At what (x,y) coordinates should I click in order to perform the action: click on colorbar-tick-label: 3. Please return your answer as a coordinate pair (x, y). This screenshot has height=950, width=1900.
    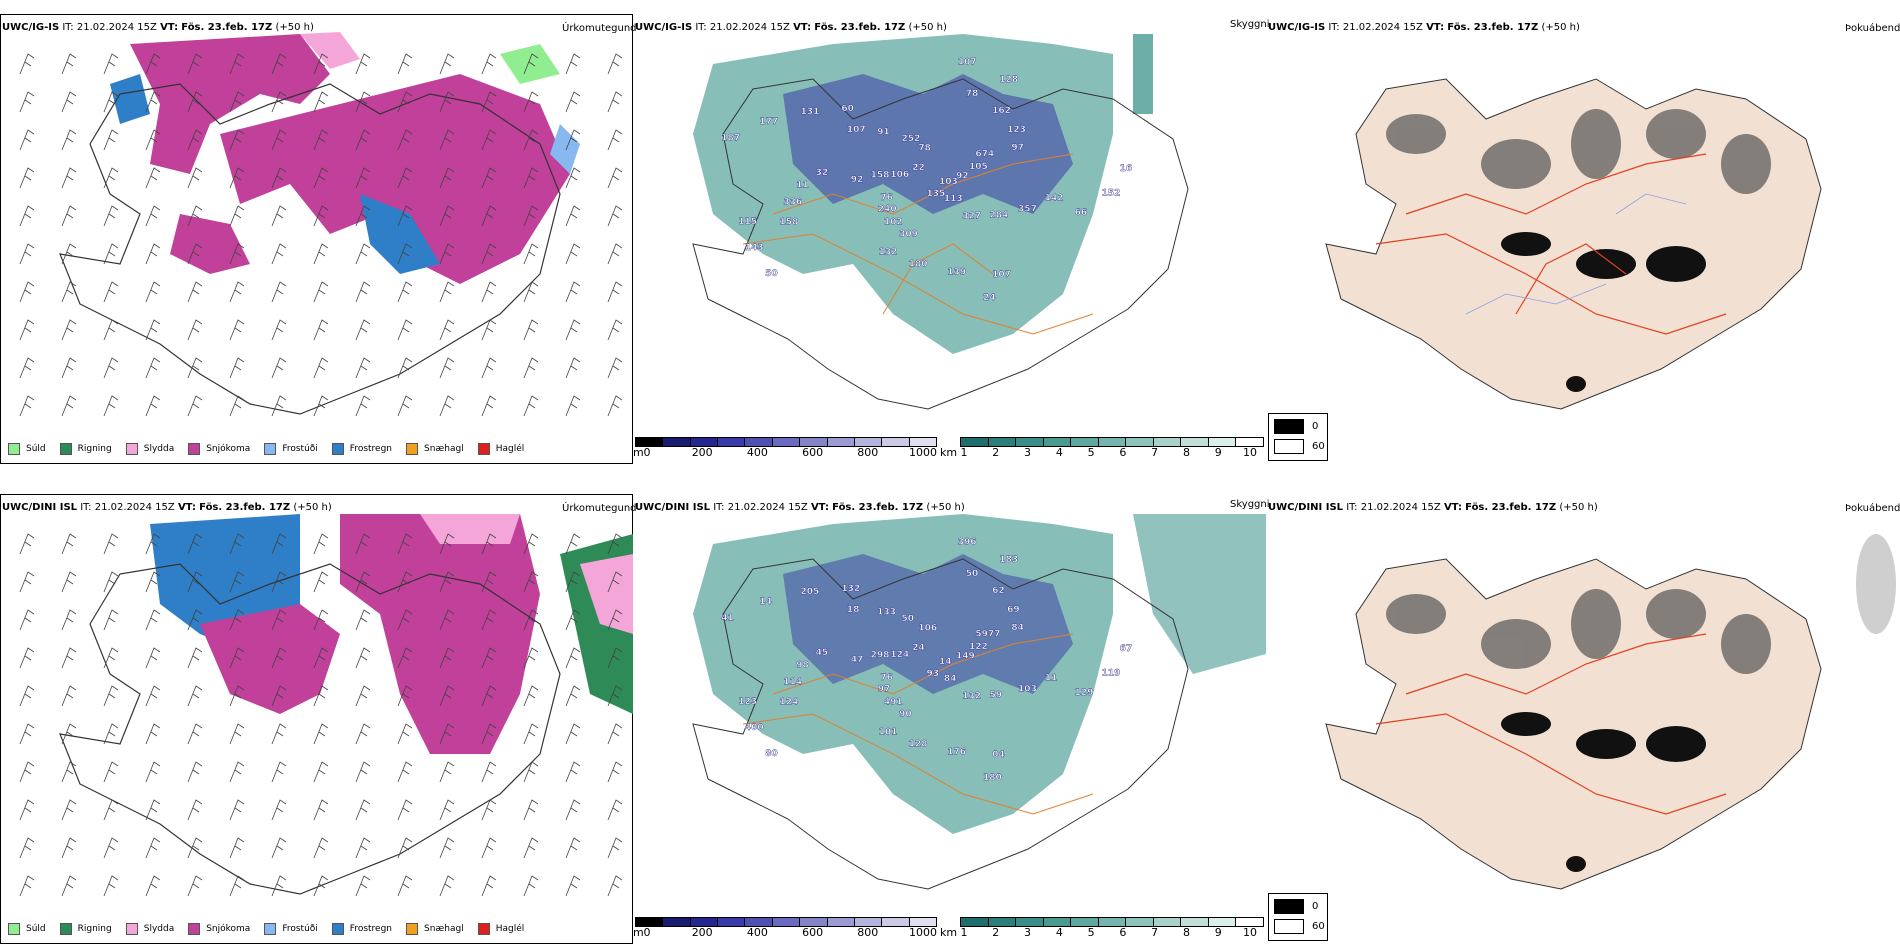
    Looking at the image, I should click on (1028, 452).